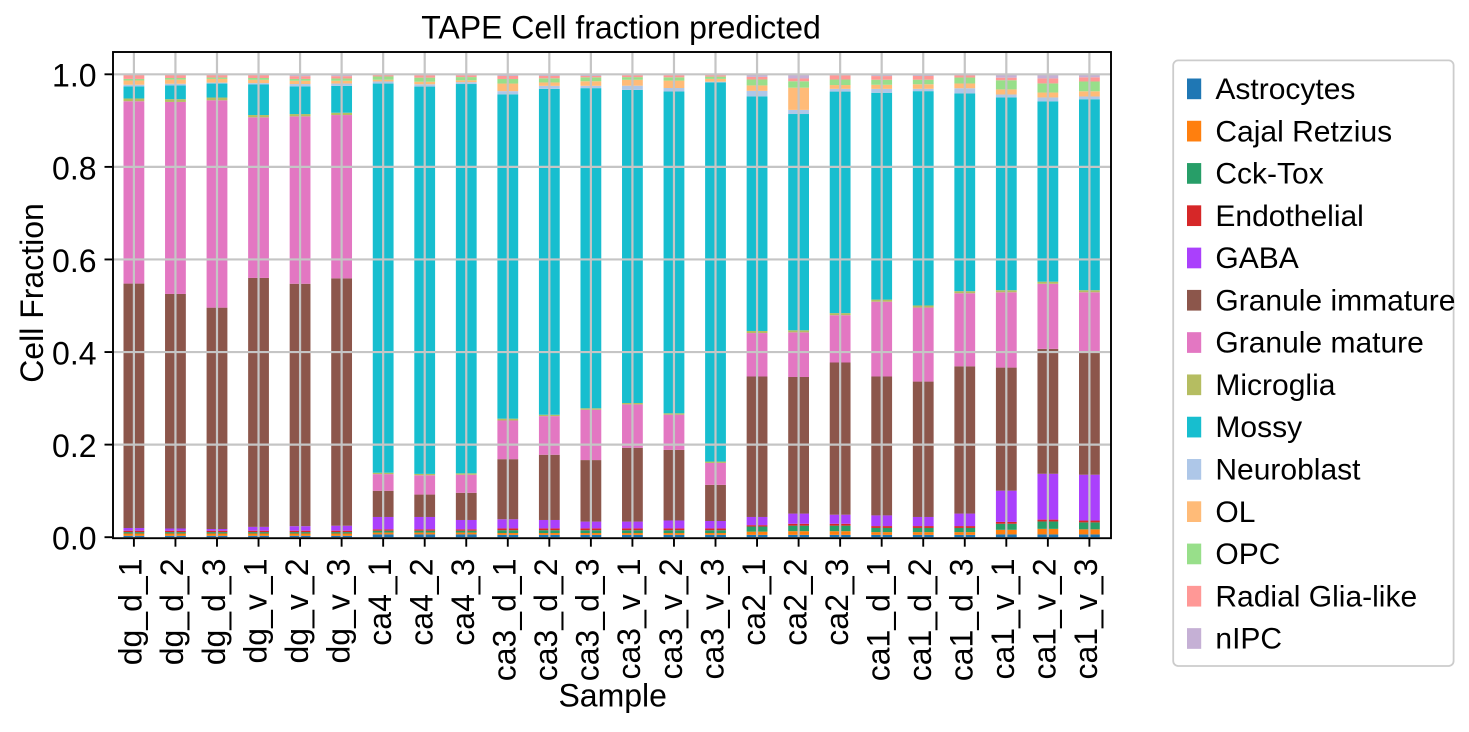 The image size is (1469, 732). What do you see at coordinates (1288, 470) in the screenshot?
I see `svg-text: Neuroblast` at bounding box center [1288, 470].